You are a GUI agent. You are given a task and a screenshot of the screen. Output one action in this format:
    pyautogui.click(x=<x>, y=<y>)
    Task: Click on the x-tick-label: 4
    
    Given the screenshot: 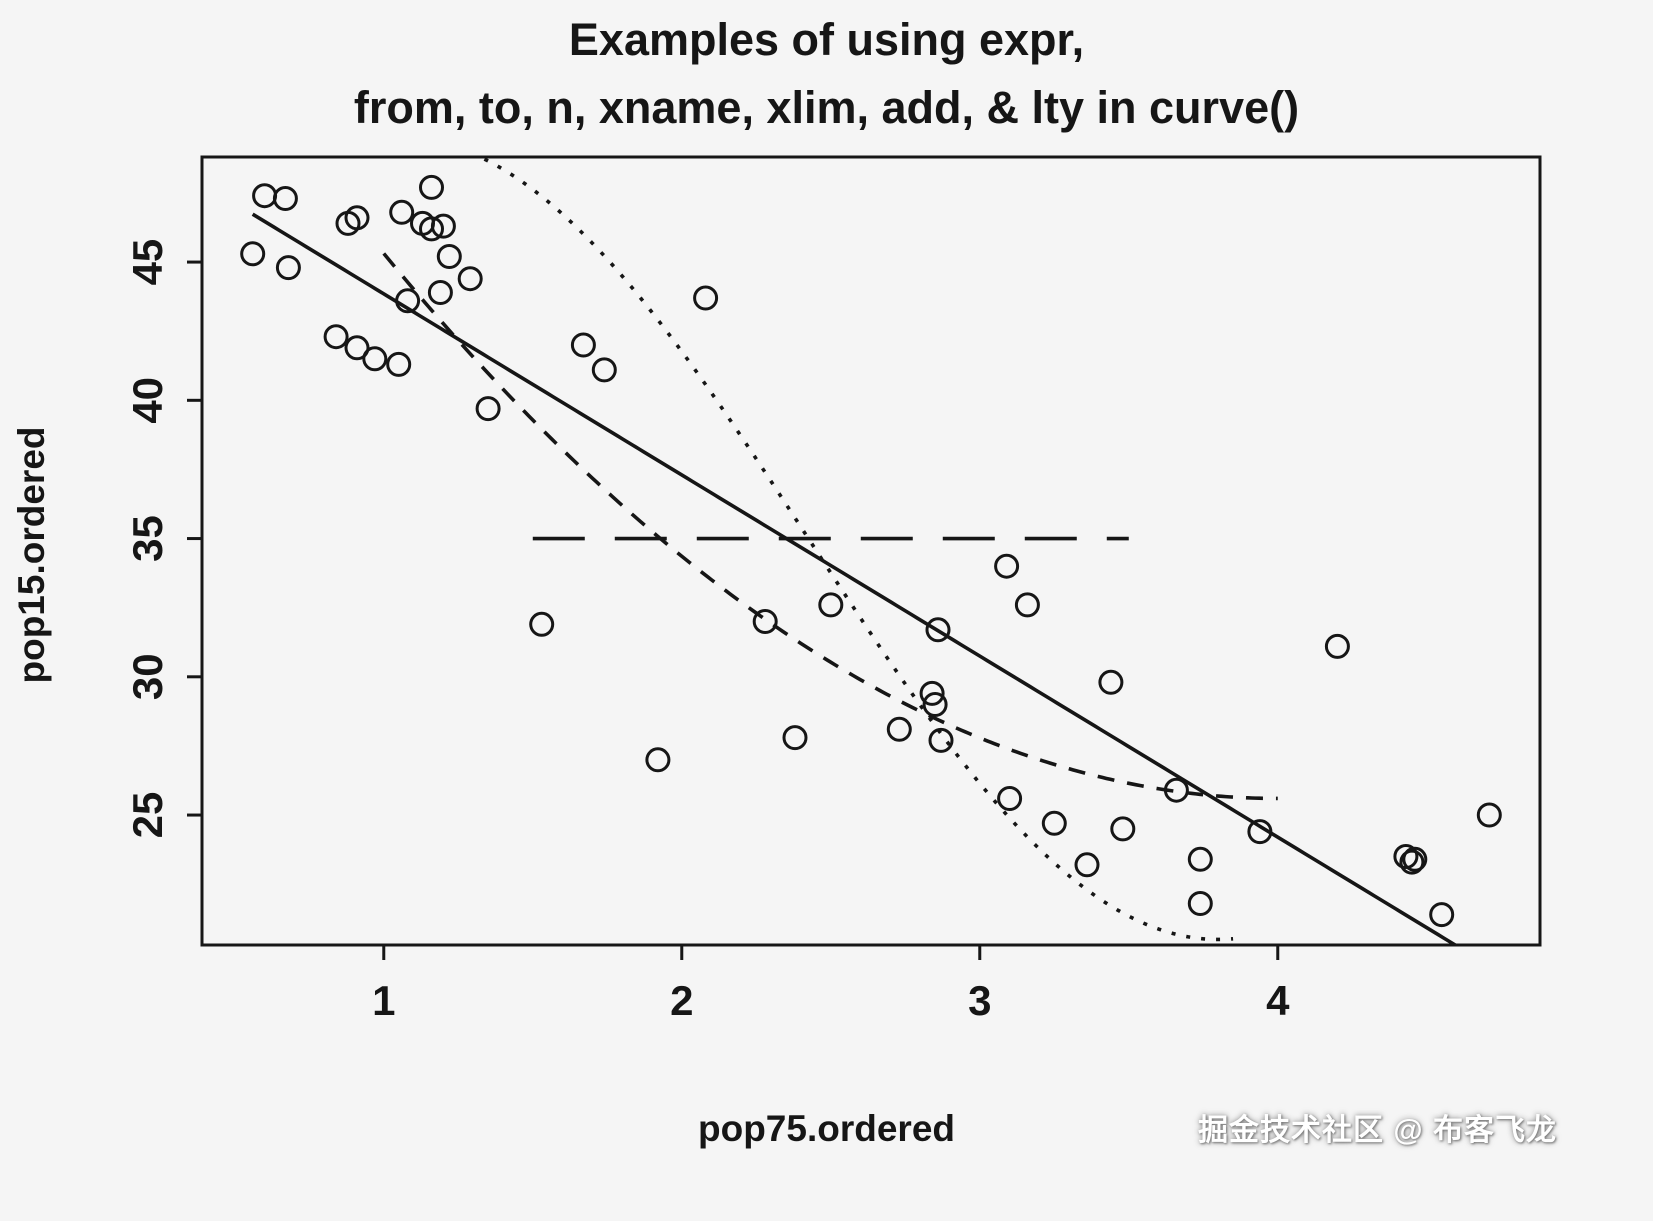 What is the action you would take?
    pyautogui.click(x=1278, y=1000)
    